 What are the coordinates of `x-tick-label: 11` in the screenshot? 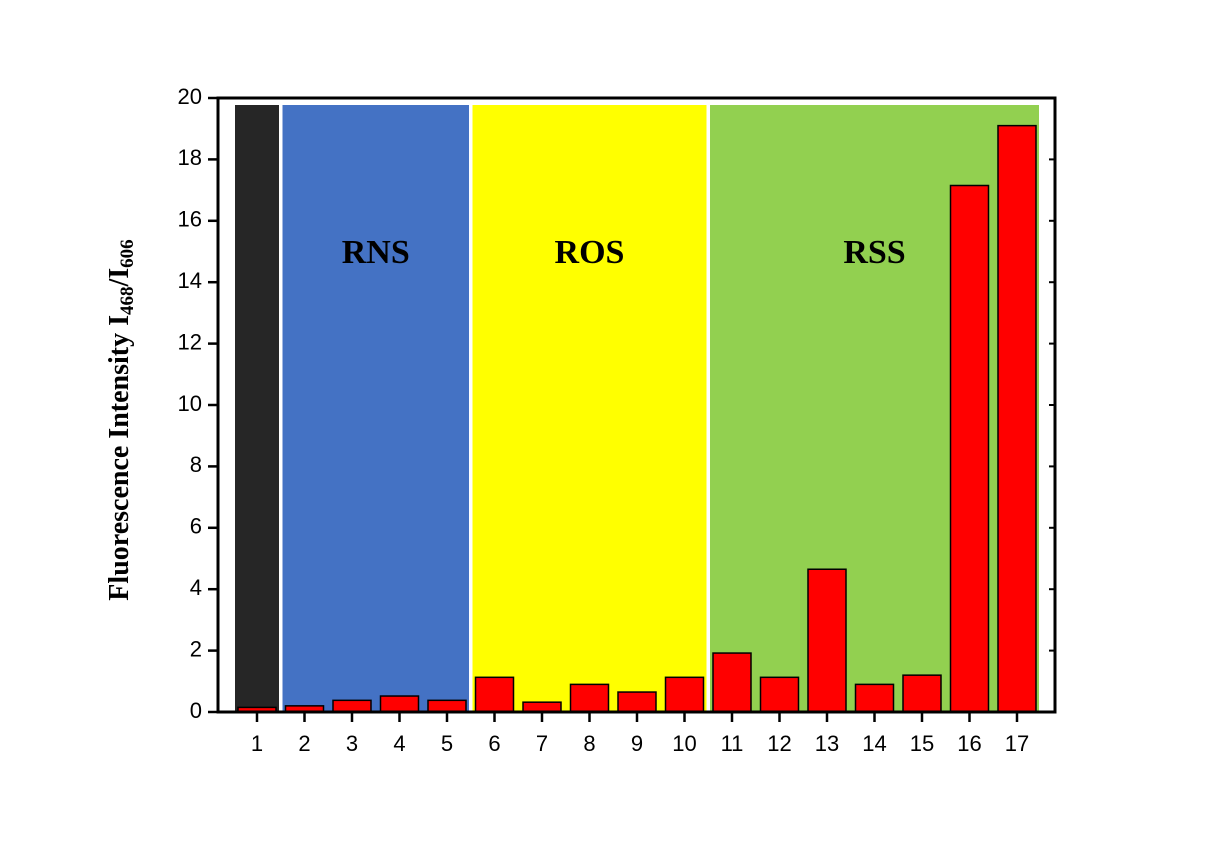 It's located at (732, 743).